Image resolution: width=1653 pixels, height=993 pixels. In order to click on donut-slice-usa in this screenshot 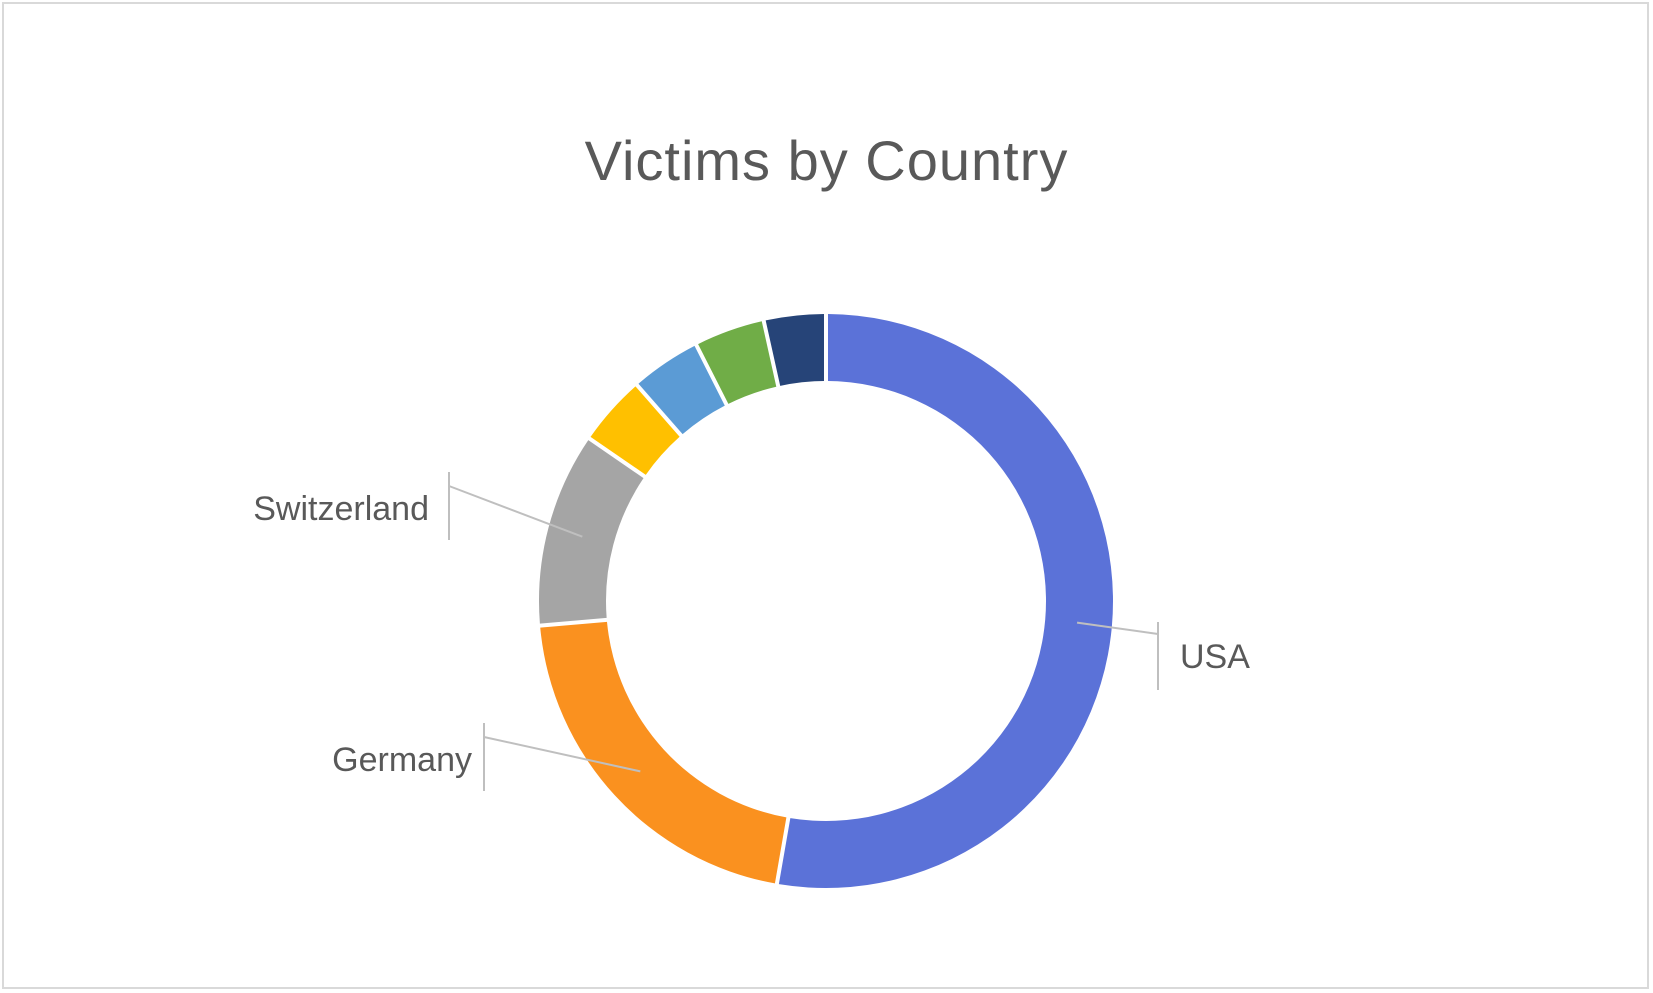, I will do `click(945, 601)`.